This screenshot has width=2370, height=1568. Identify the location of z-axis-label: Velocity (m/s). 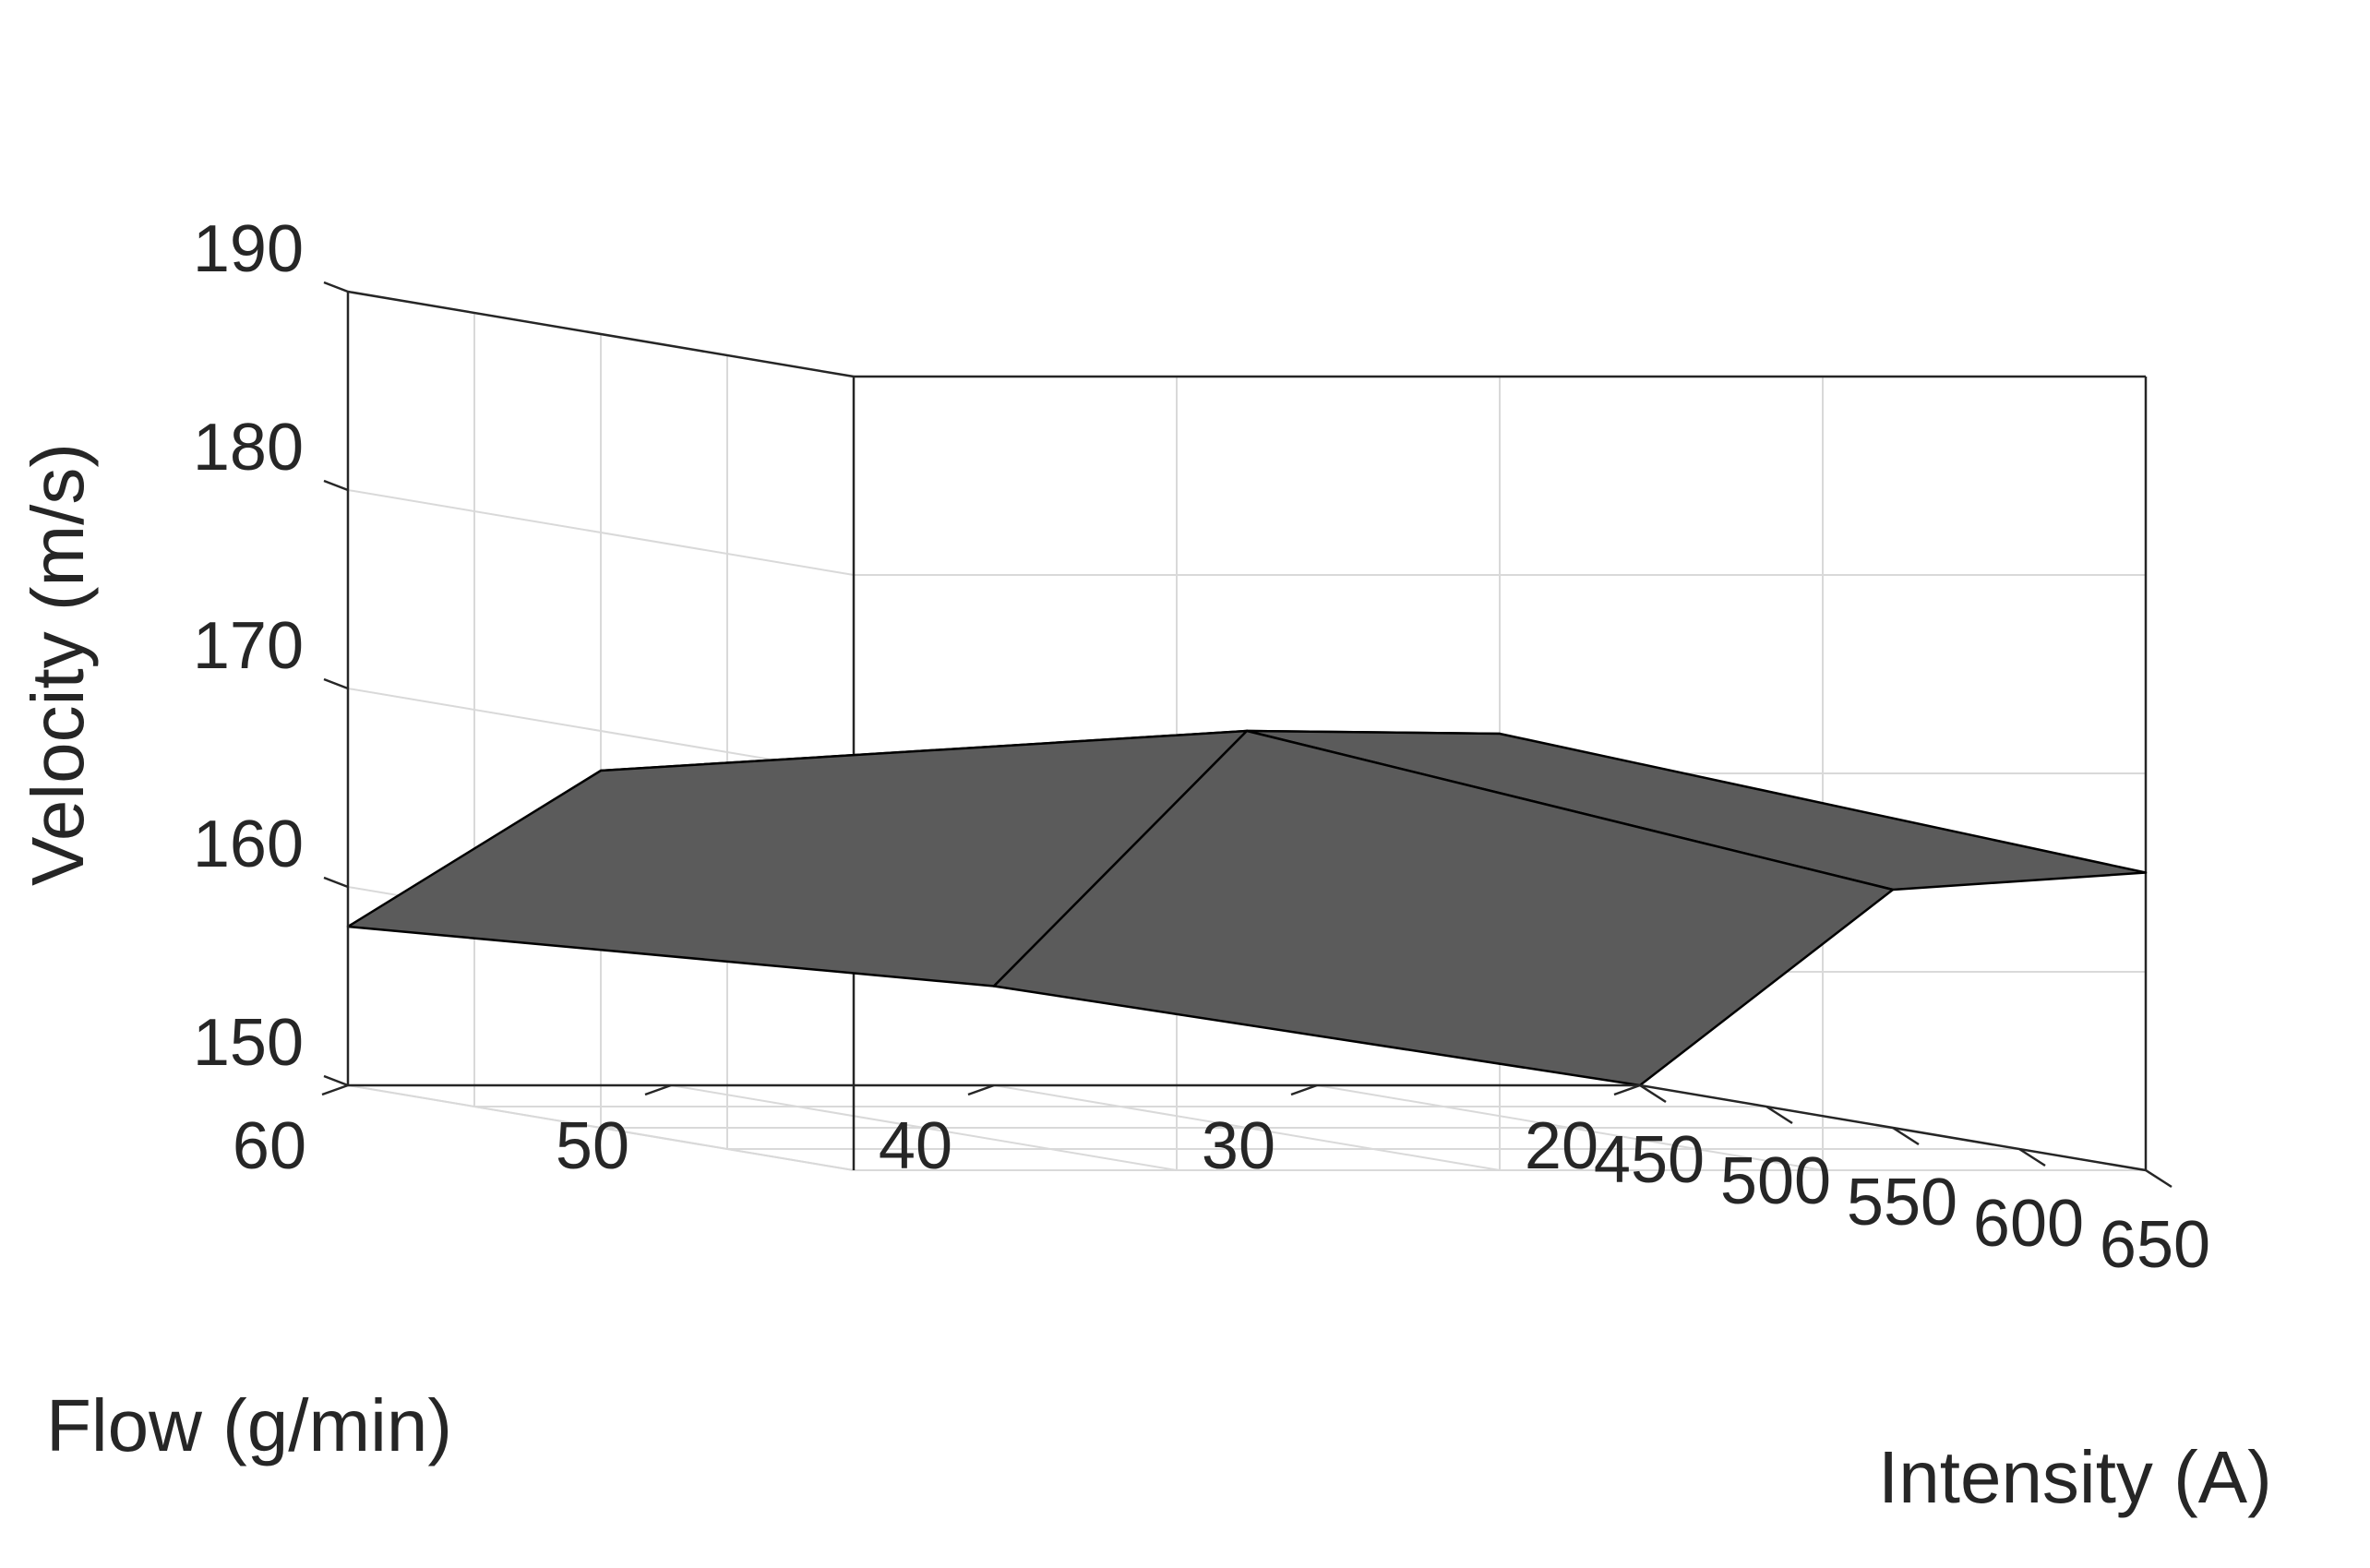
(58, 665).